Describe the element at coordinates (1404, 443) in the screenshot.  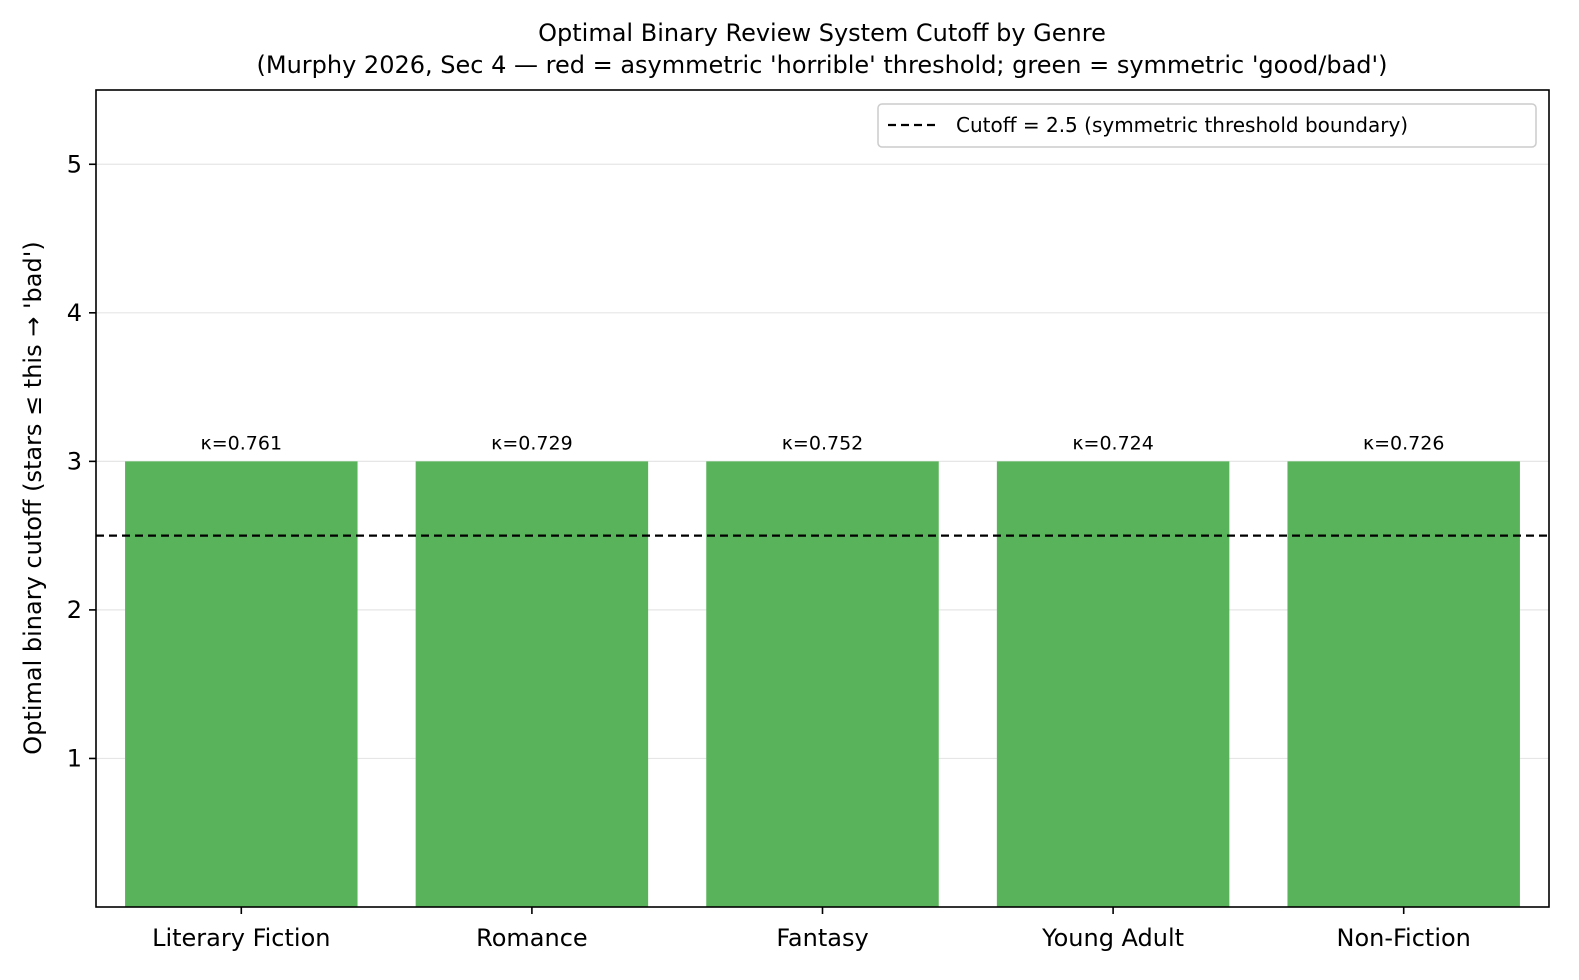
I see `bar-data-label: κ=0.726` at that location.